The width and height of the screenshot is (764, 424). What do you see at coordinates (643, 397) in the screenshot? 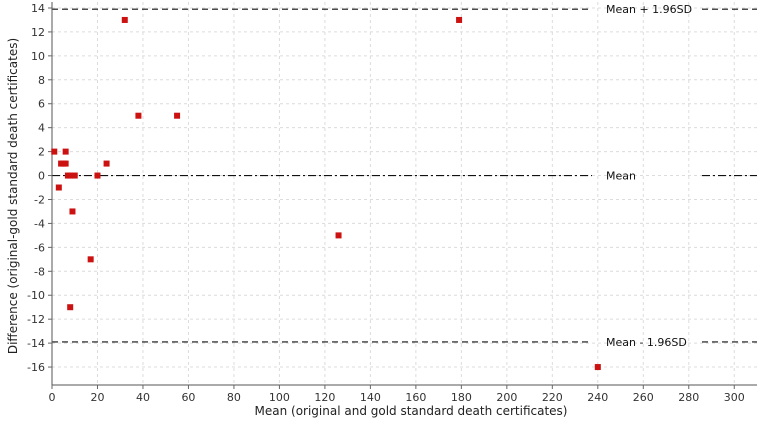
I see `x-tick-label: 260` at bounding box center [643, 397].